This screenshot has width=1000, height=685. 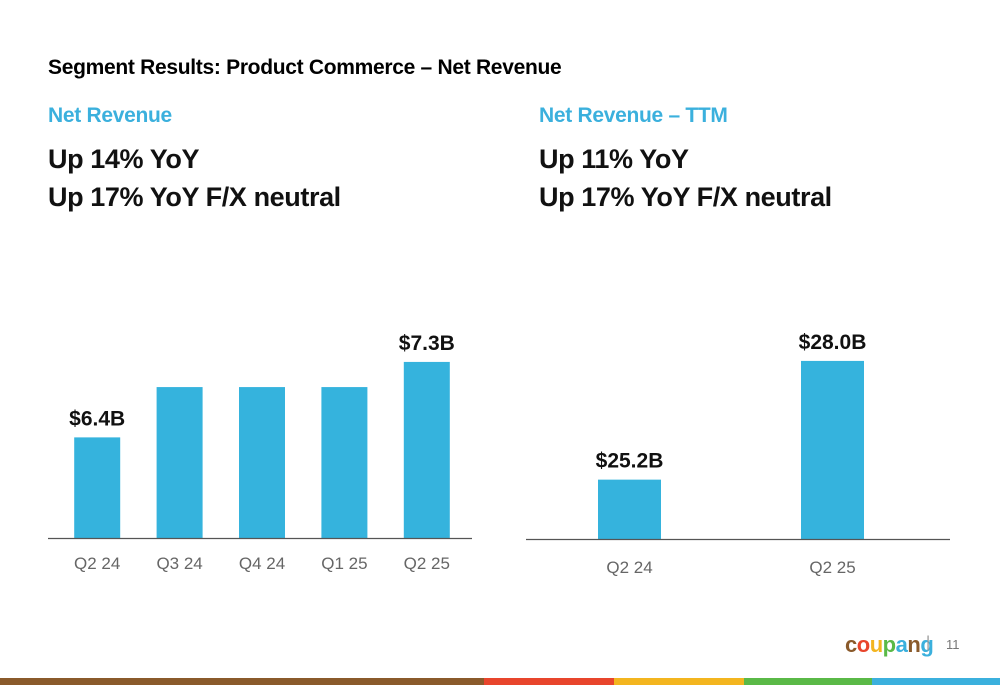 I want to click on right-panel-heading: Net Revenue – TTM, so click(x=633, y=115).